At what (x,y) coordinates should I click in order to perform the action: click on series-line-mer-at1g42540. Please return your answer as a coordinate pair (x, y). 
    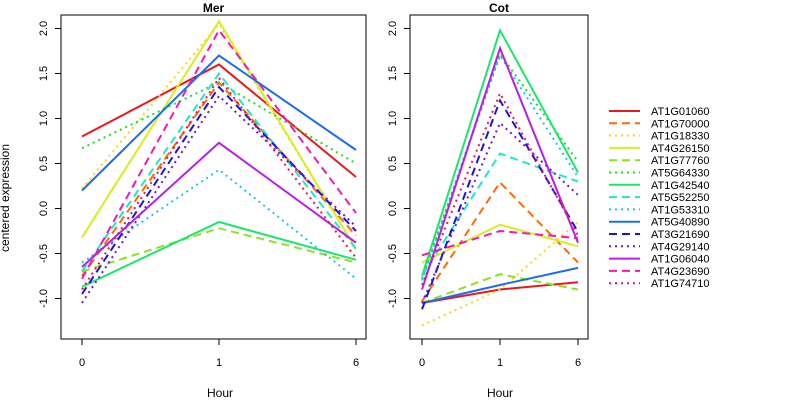
    Looking at the image, I should click on (219, 254).